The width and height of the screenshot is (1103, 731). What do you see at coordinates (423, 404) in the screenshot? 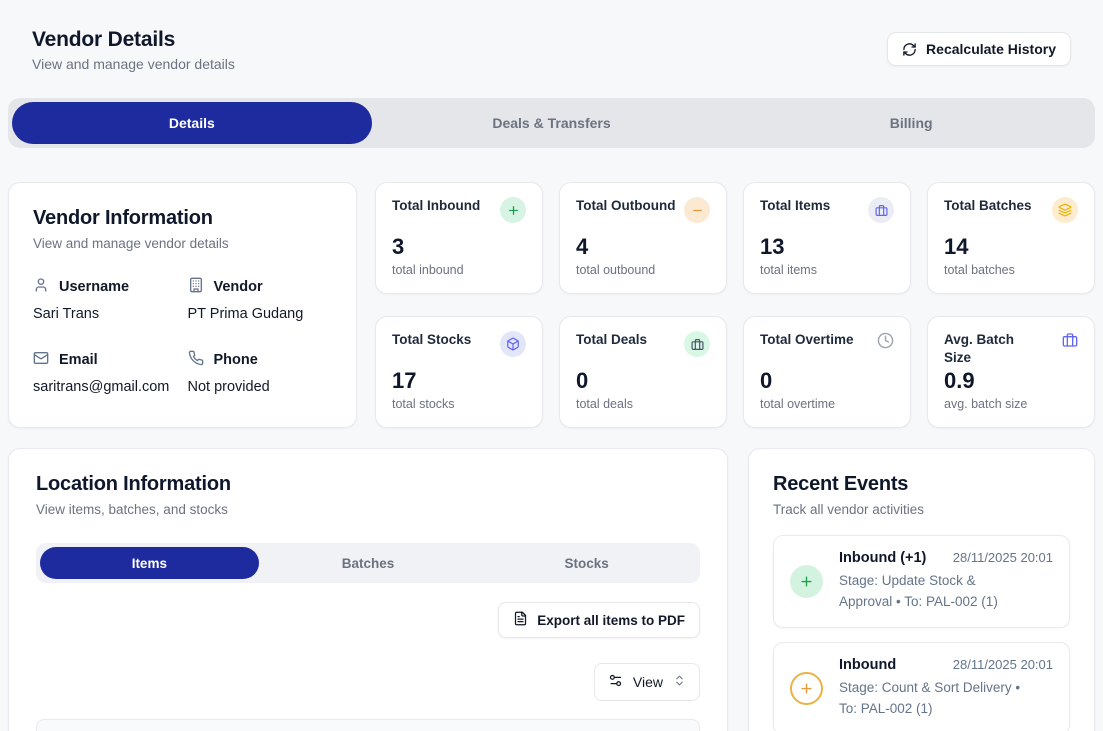
I see `stat-caption: total stocks` at bounding box center [423, 404].